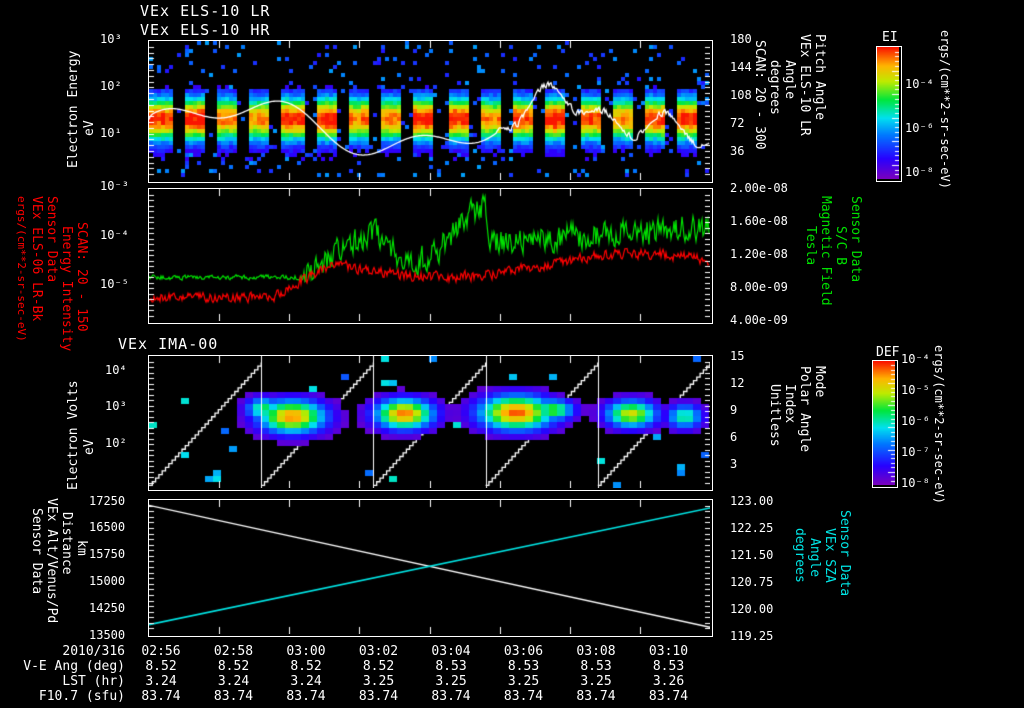 The image size is (1024, 708). I want to click on panel3-rtick-0: 15, so click(737, 356).